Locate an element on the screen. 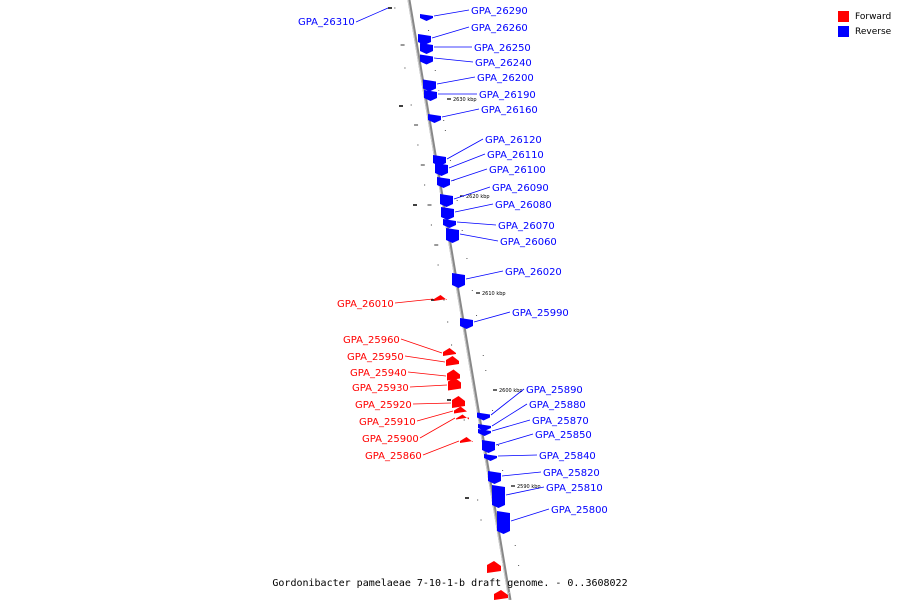  gene-gpa-25900-leader is located at coordinates (437, 428).